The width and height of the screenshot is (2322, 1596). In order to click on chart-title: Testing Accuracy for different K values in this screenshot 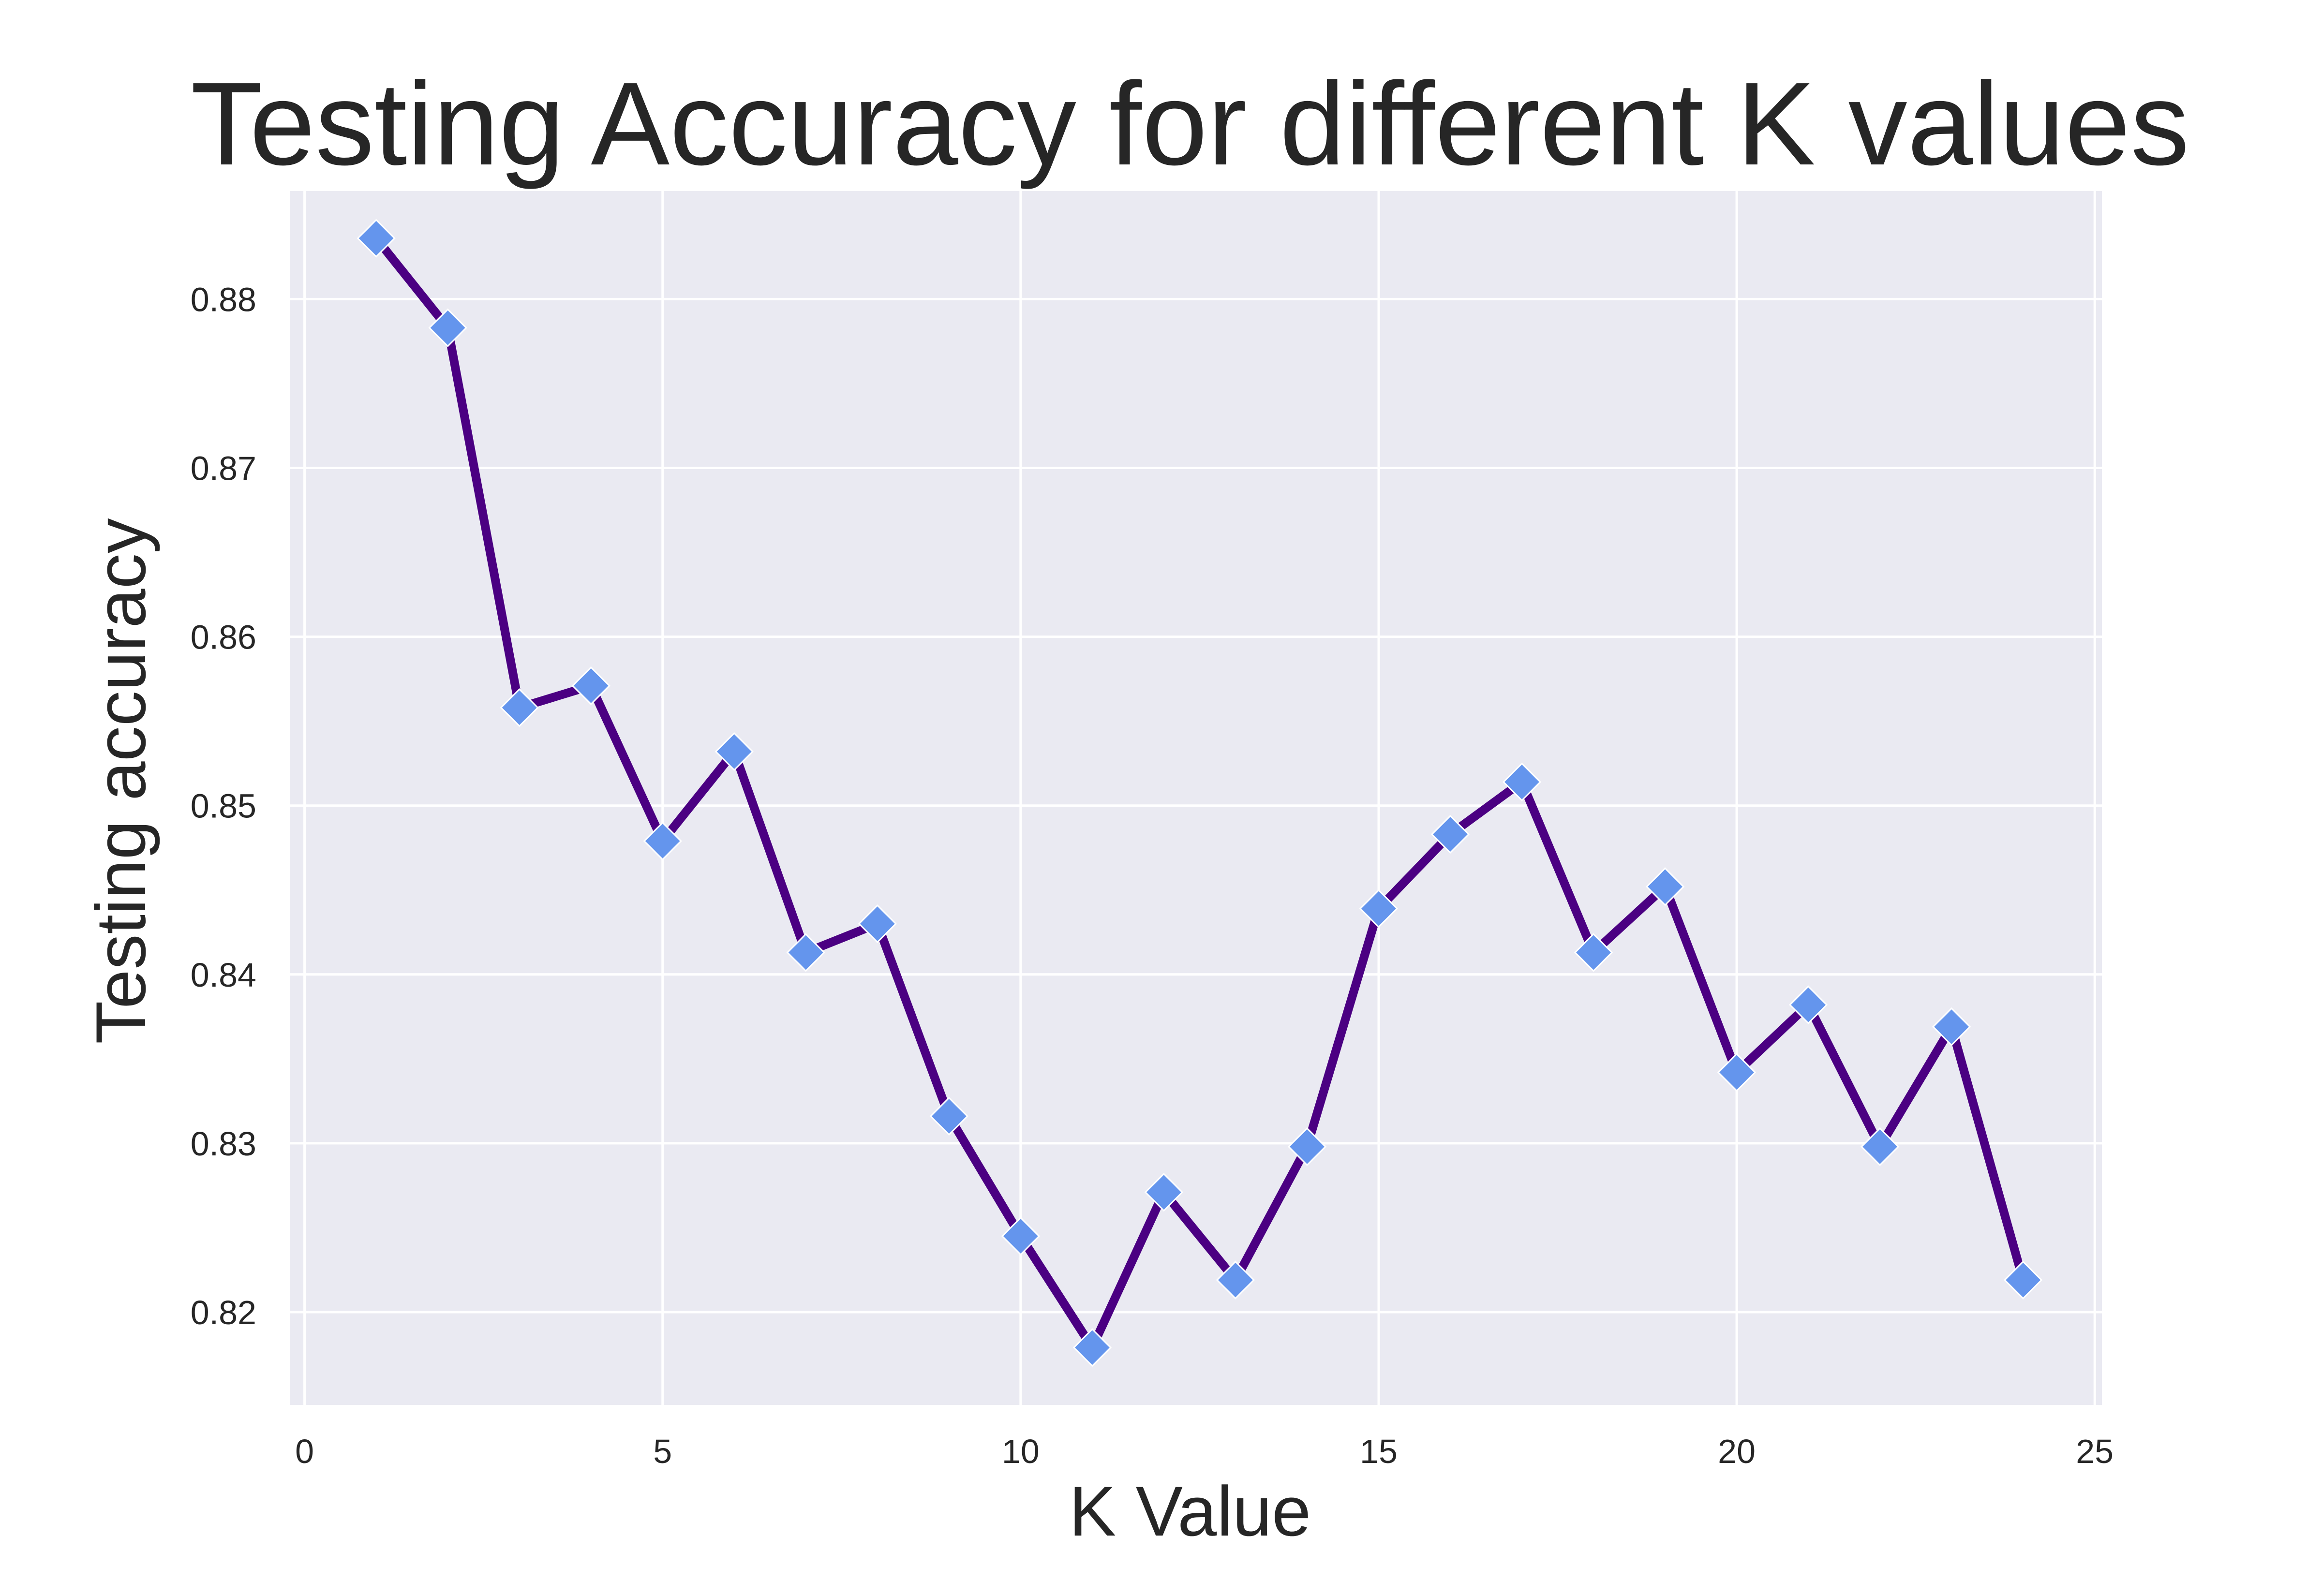, I will do `click(1190, 124)`.